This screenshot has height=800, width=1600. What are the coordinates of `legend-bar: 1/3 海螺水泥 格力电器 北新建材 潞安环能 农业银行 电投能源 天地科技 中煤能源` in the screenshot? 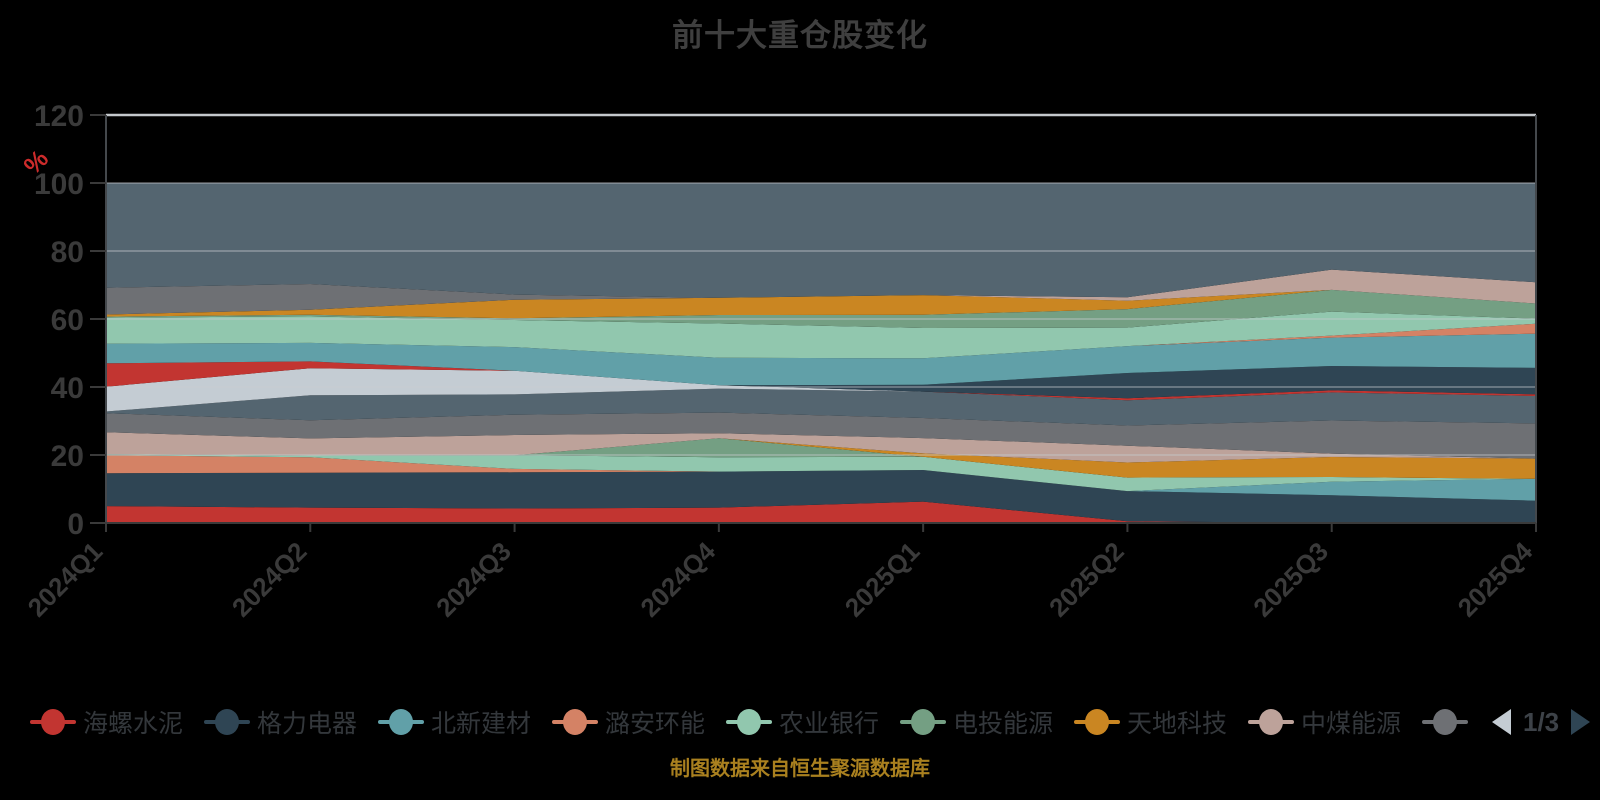 It's located at (800, 722).